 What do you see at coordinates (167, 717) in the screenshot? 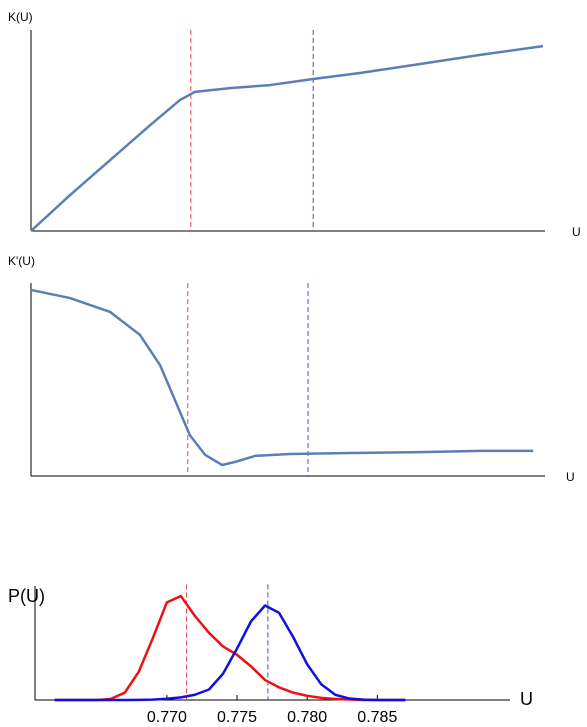
I see `x-tick-label: 0.770` at bounding box center [167, 717].